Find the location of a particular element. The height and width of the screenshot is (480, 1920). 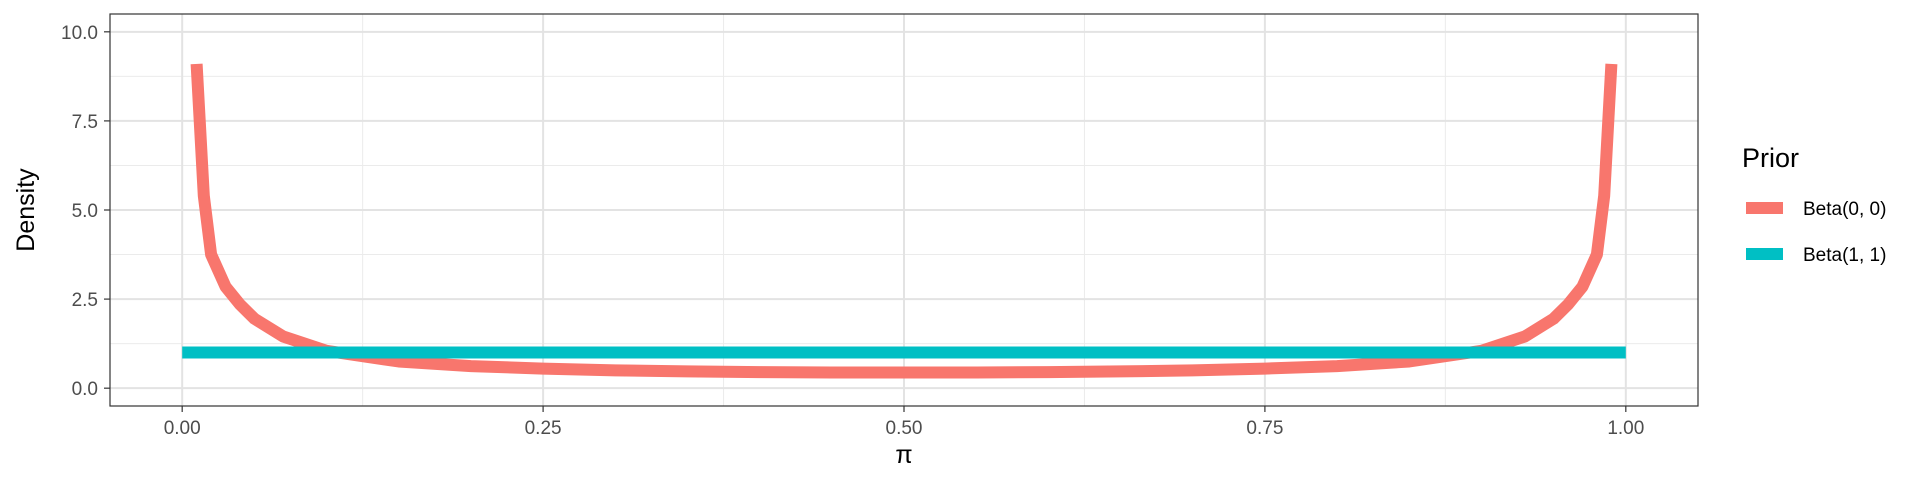

x-tick-label: 0.75 is located at coordinates (1264, 428).